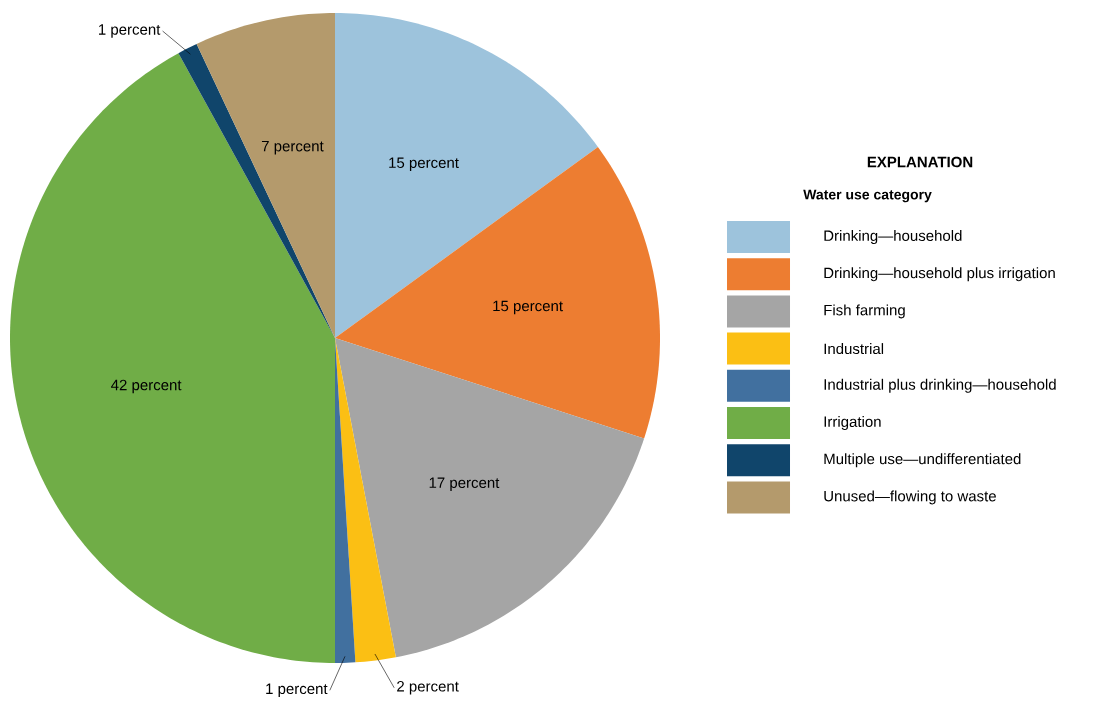  I want to click on legend-title: Water use category, so click(867, 196).